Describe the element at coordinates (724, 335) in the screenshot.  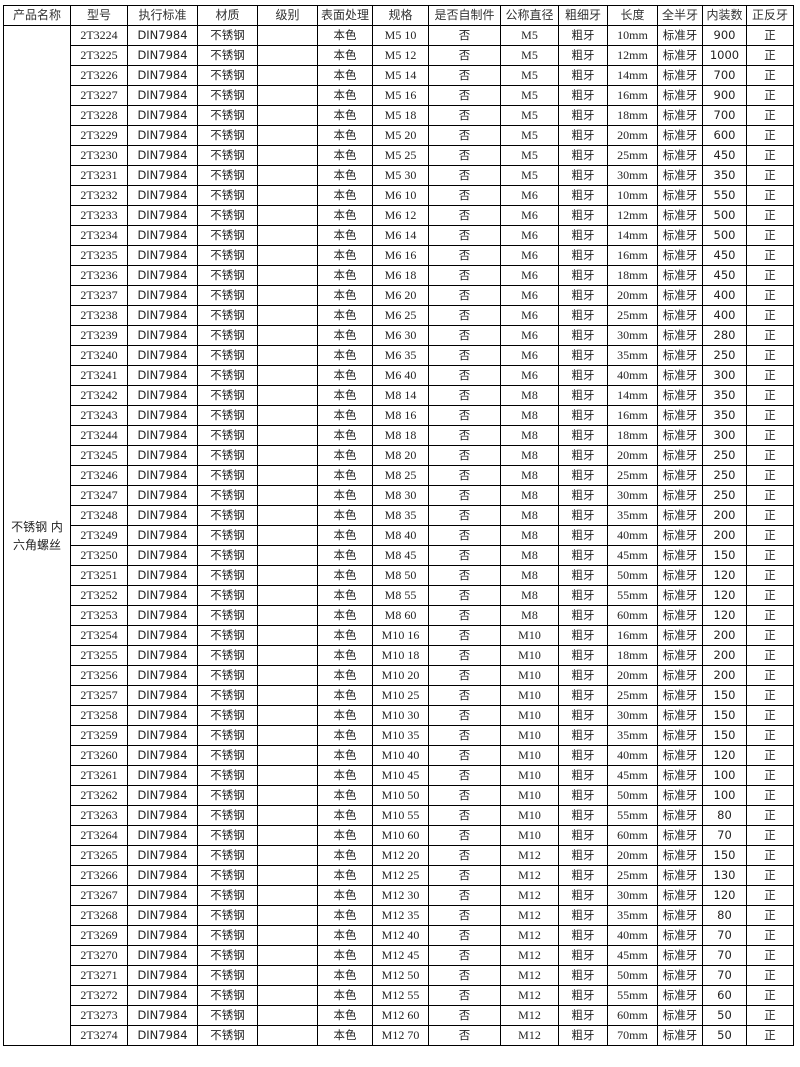
I see `cell-qty: 280` at that location.